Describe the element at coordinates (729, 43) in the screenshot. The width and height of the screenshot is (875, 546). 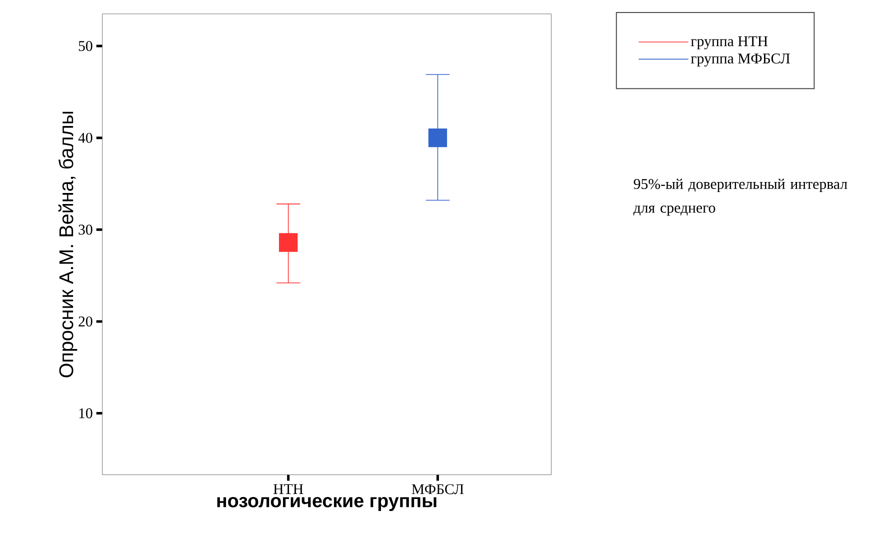
I see `legend-label: группа НТН` at that location.